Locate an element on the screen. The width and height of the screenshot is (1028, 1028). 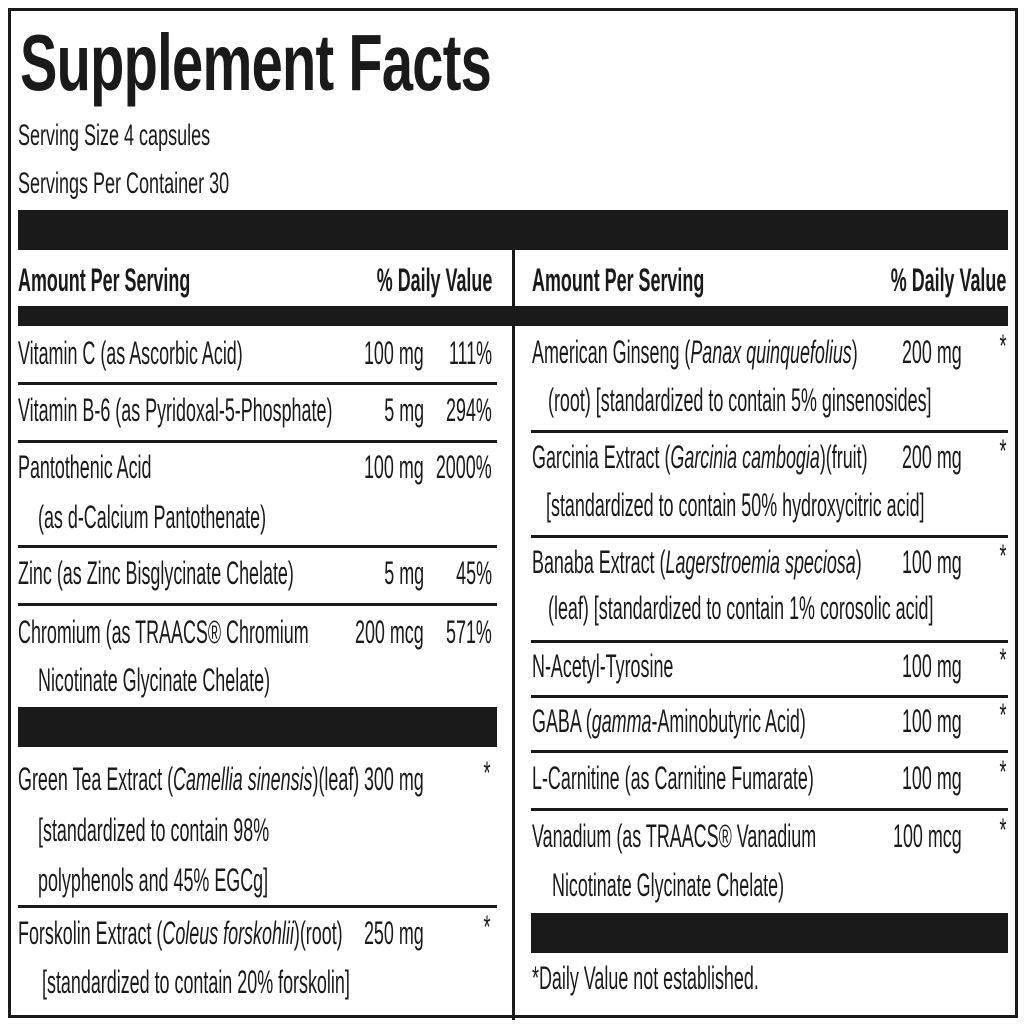
ingredient-text: Vitamin B-6 (as Pyridoxal-5-Phosphate) is located at coordinates (175, 410).